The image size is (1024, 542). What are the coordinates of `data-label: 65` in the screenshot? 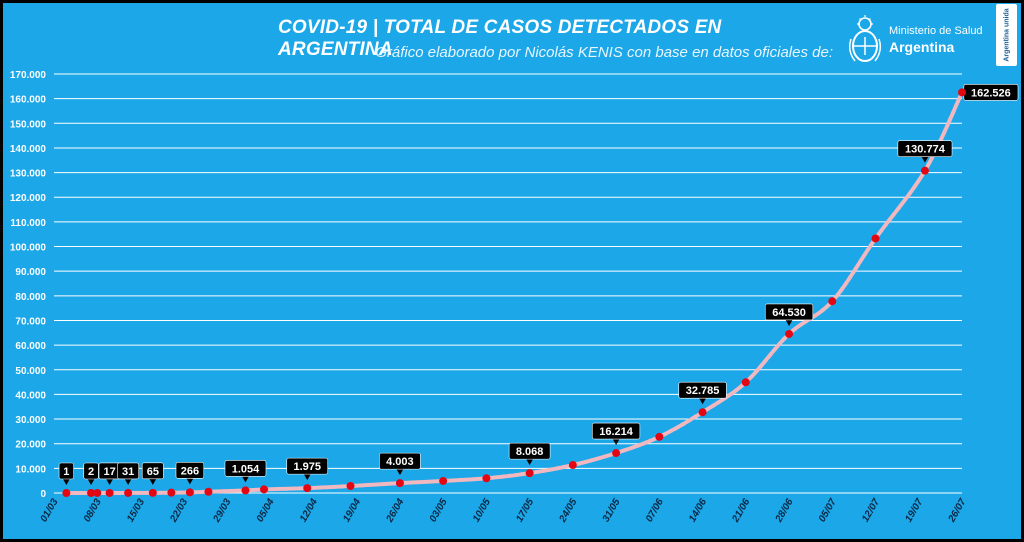 It's located at (152, 473).